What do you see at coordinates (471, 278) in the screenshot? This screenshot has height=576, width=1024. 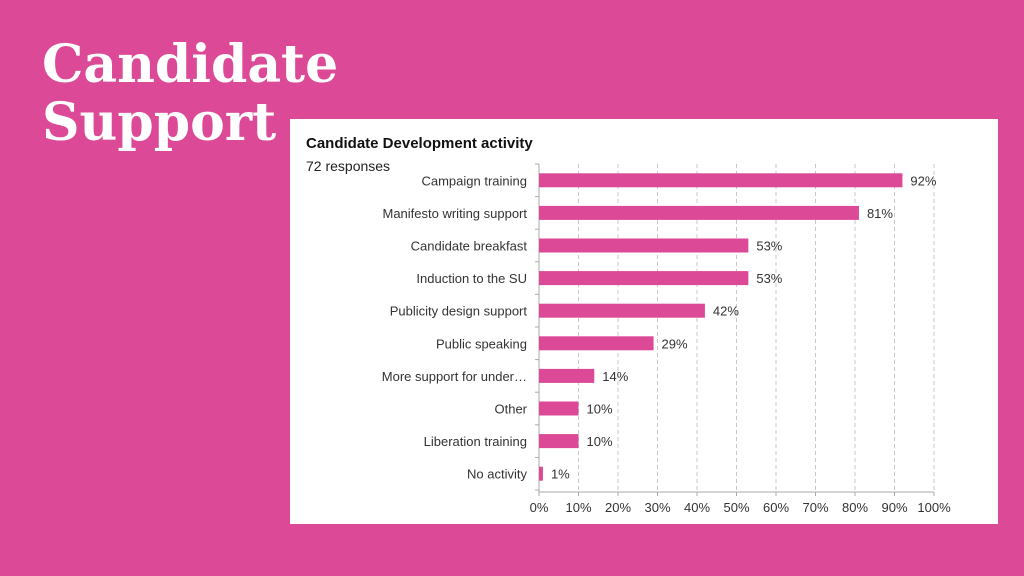 I see `category-label: Induction to the SU` at bounding box center [471, 278].